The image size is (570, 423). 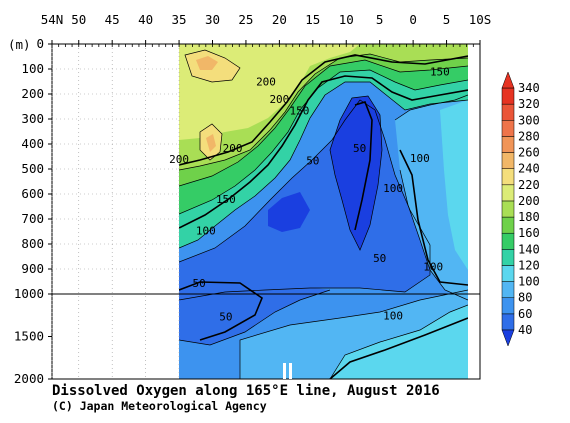 I want to click on colorbar-label: 200, so click(x=529, y=201).